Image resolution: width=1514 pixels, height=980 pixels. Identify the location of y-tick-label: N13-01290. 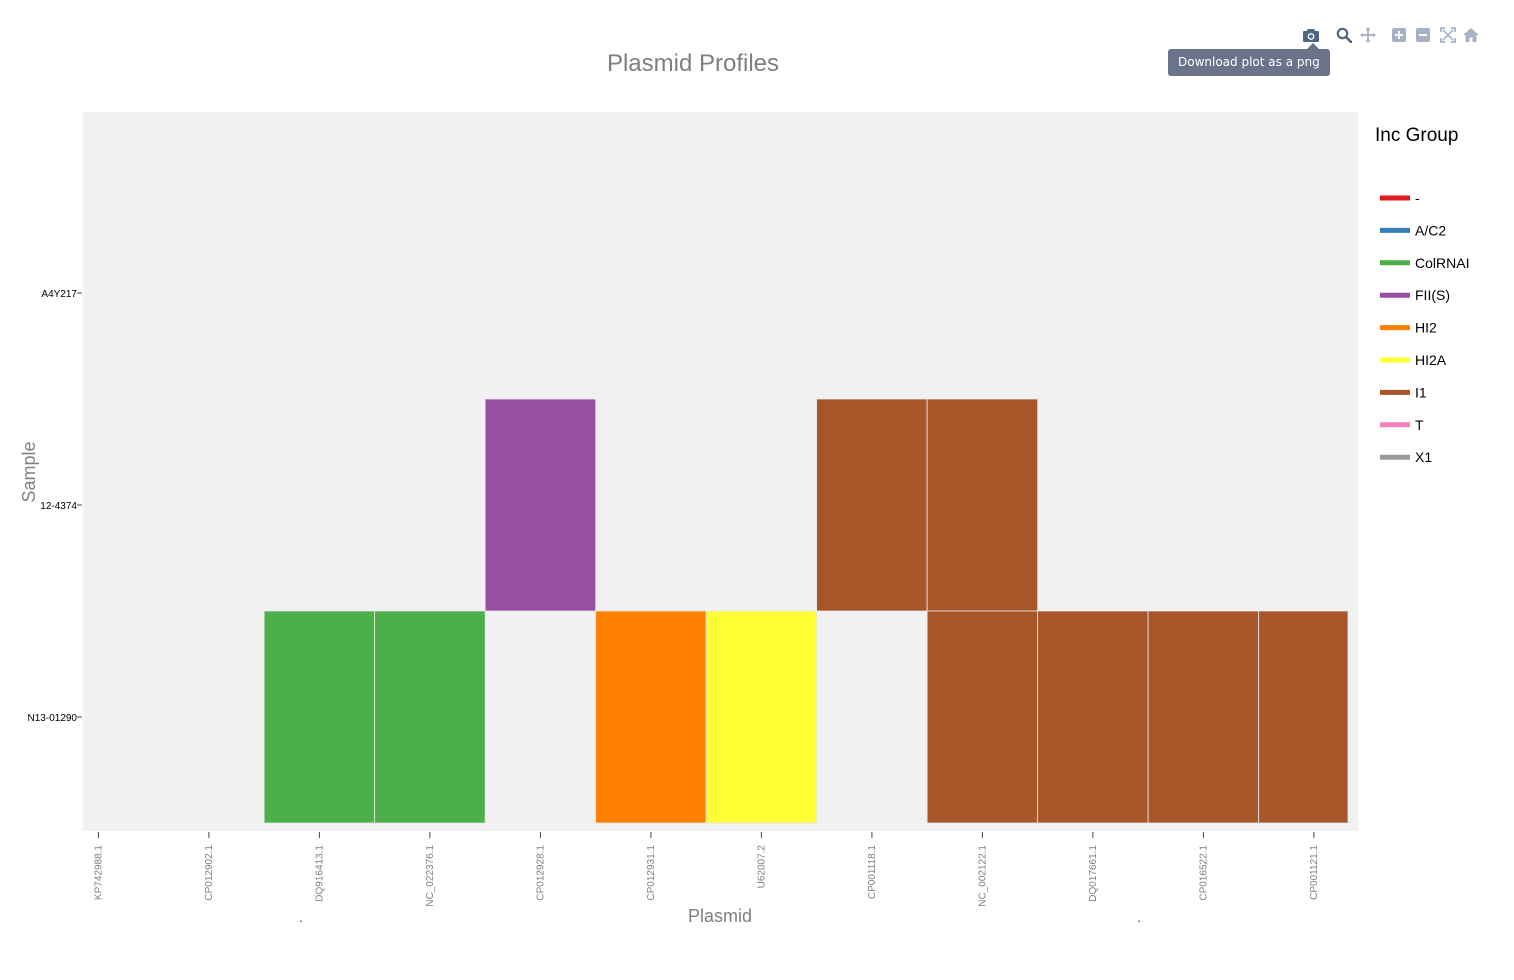
(53, 718).